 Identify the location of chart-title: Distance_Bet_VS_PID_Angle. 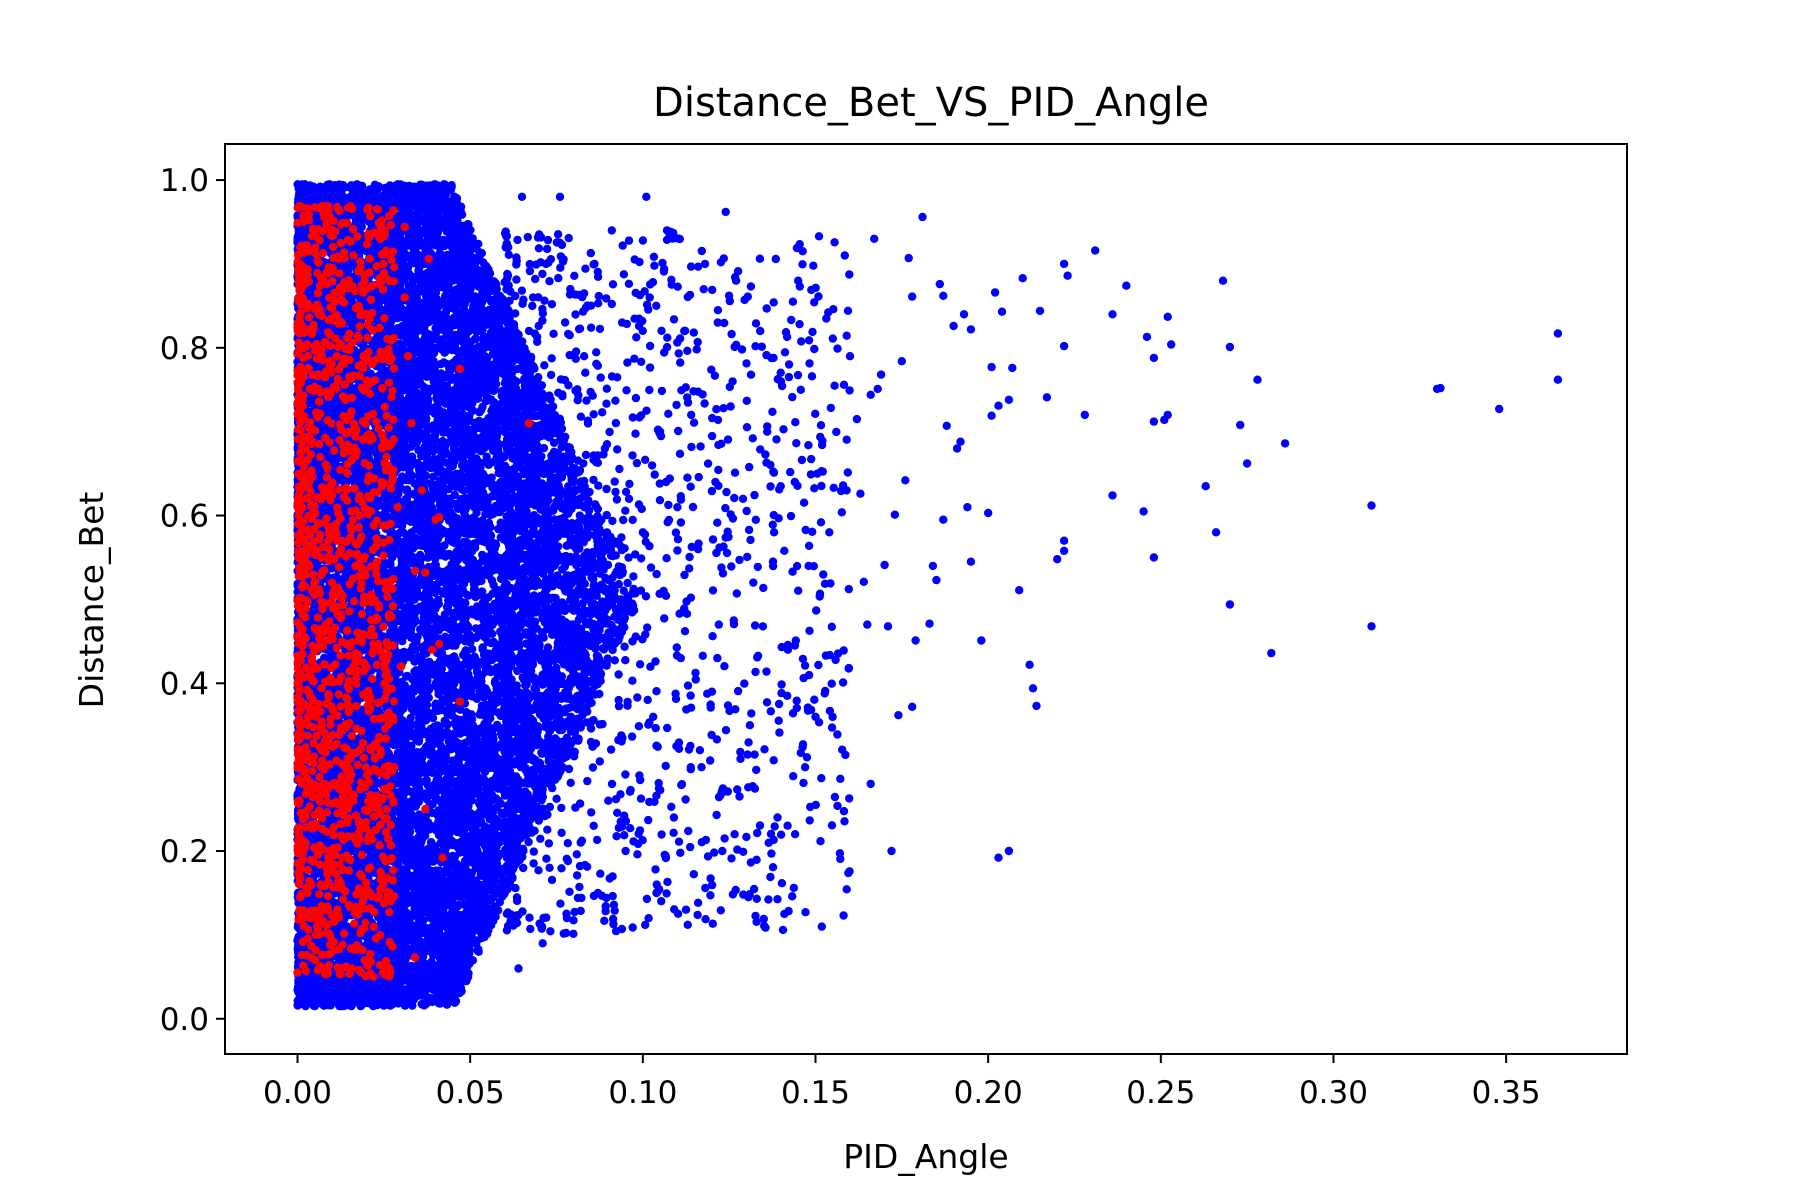
(931, 103).